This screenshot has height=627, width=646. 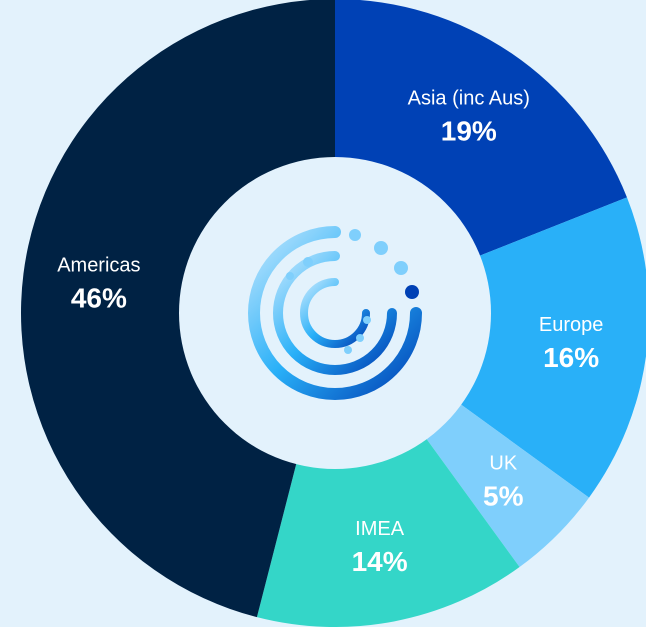 I want to click on segment-name: IMEA, so click(x=380, y=529).